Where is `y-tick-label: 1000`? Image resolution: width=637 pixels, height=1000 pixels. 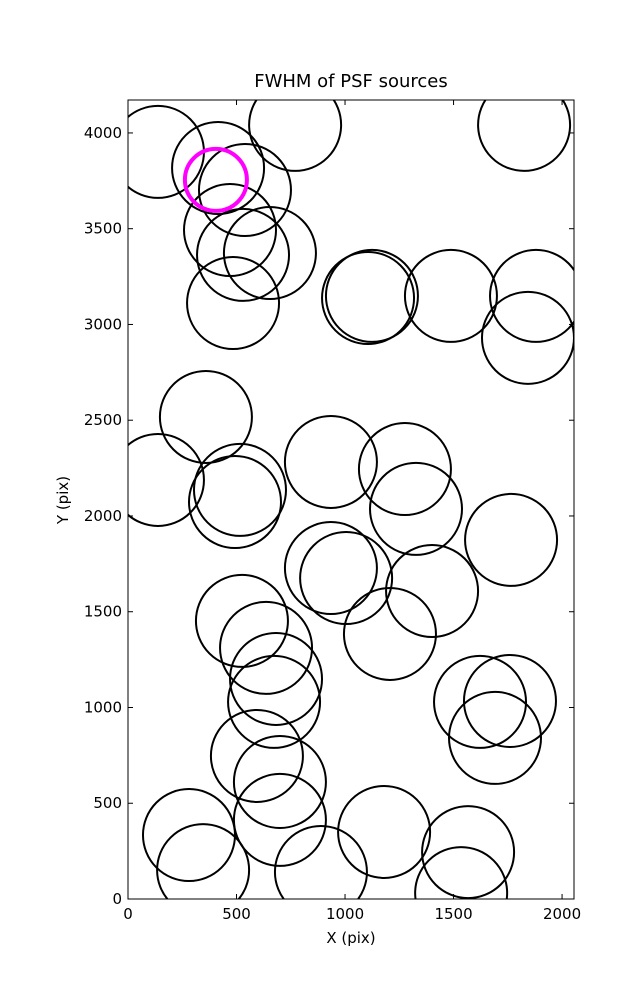
y-tick-label: 1000 is located at coordinates (103, 707).